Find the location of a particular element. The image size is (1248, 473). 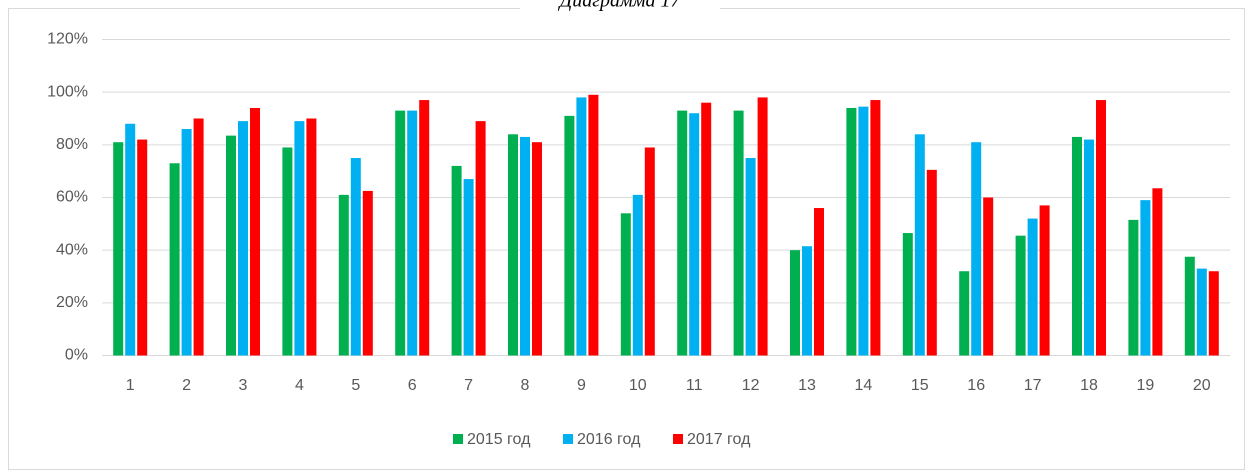

x-tick-label: 9 is located at coordinates (581, 385).